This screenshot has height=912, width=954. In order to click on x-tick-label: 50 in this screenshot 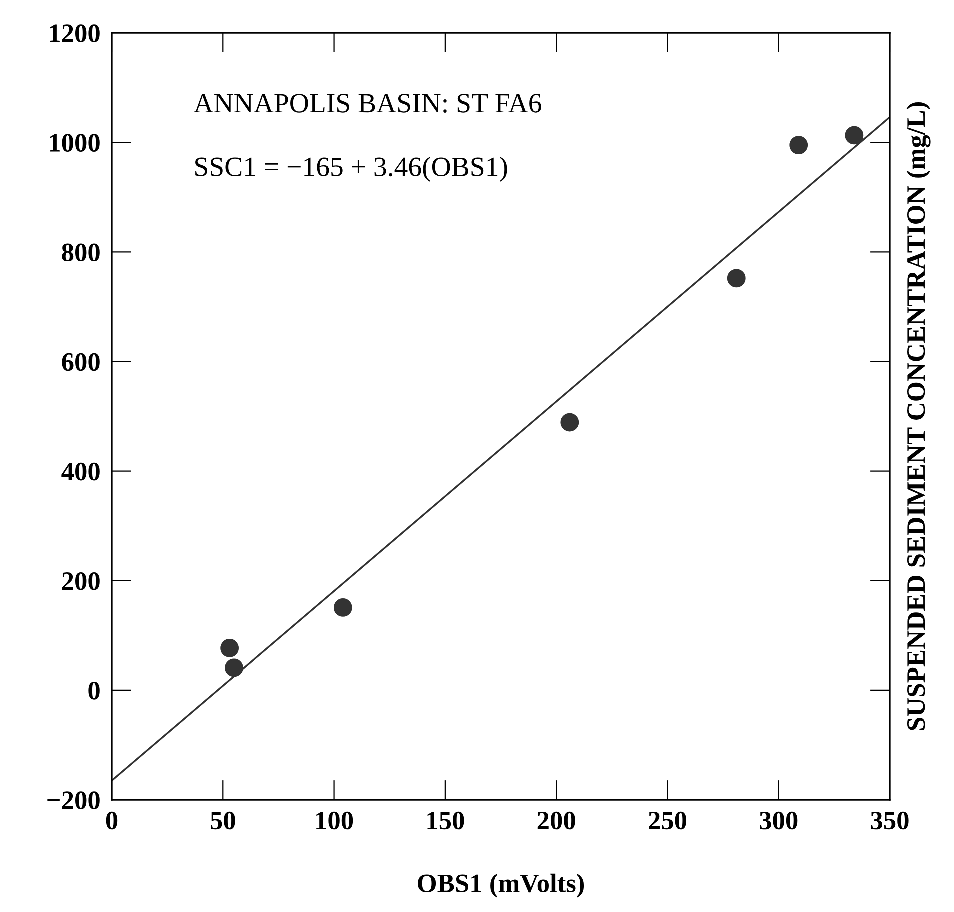, I will do `click(223, 821)`.